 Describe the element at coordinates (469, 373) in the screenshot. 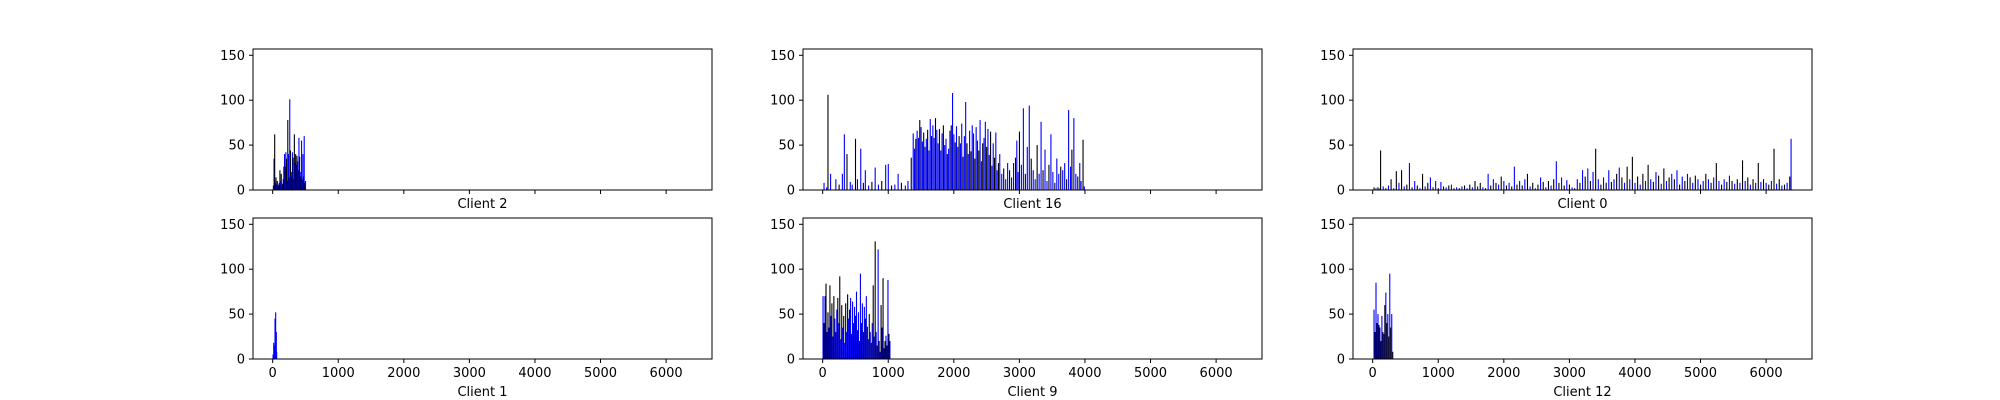

I see `x-tick-label: 3000` at that location.